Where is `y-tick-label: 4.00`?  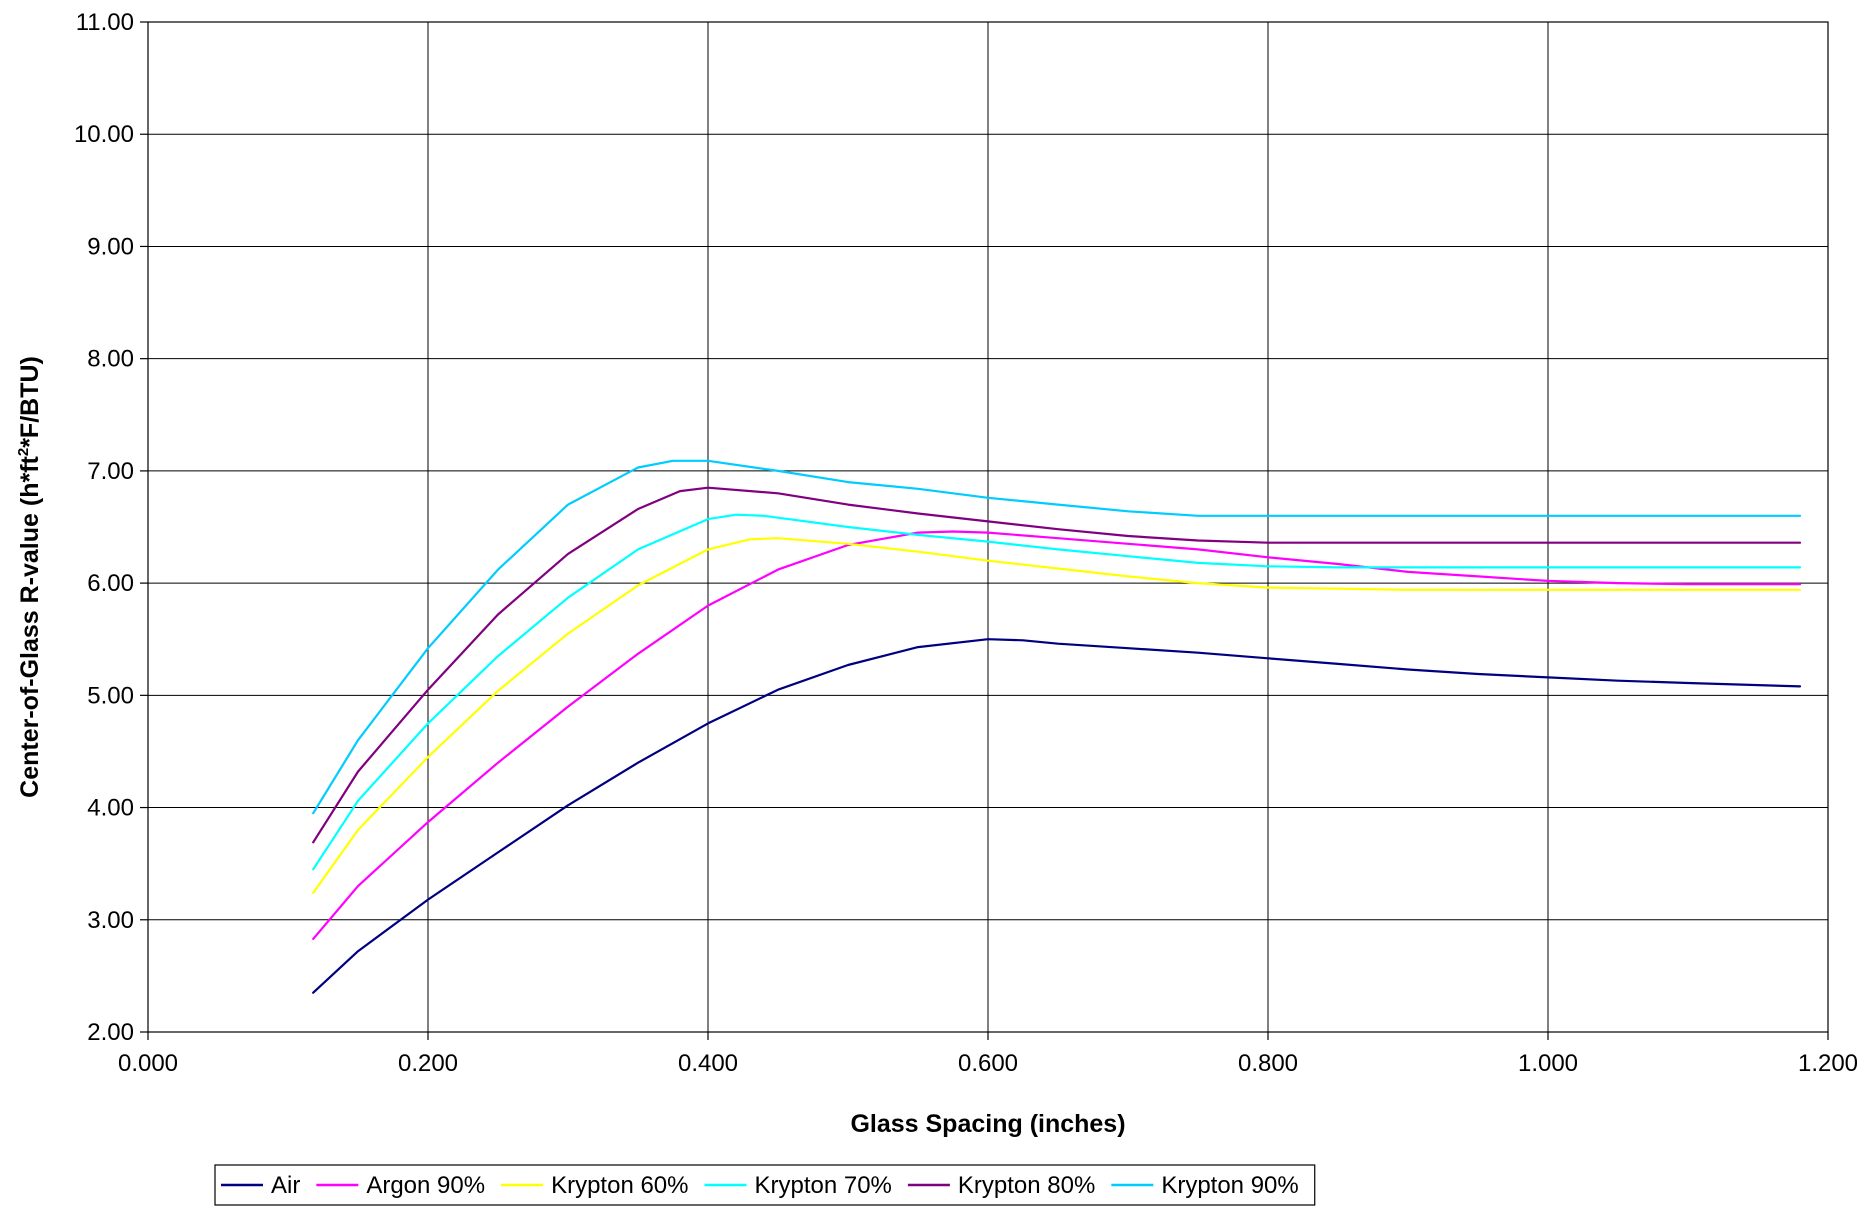
y-tick-label: 4.00 is located at coordinates (110, 808).